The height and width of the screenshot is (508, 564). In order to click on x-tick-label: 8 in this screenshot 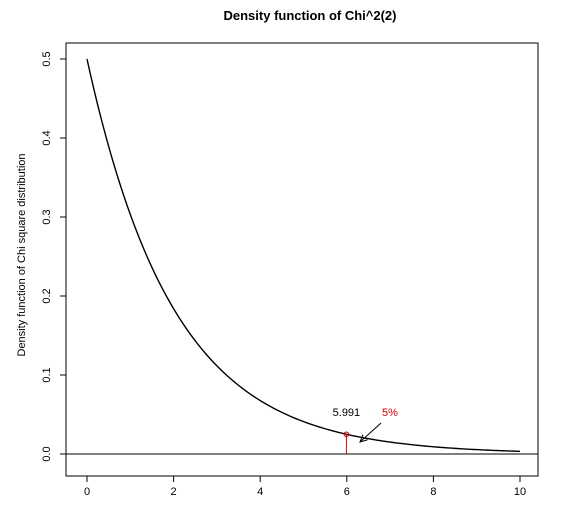, I will do `click(433, 492)`.